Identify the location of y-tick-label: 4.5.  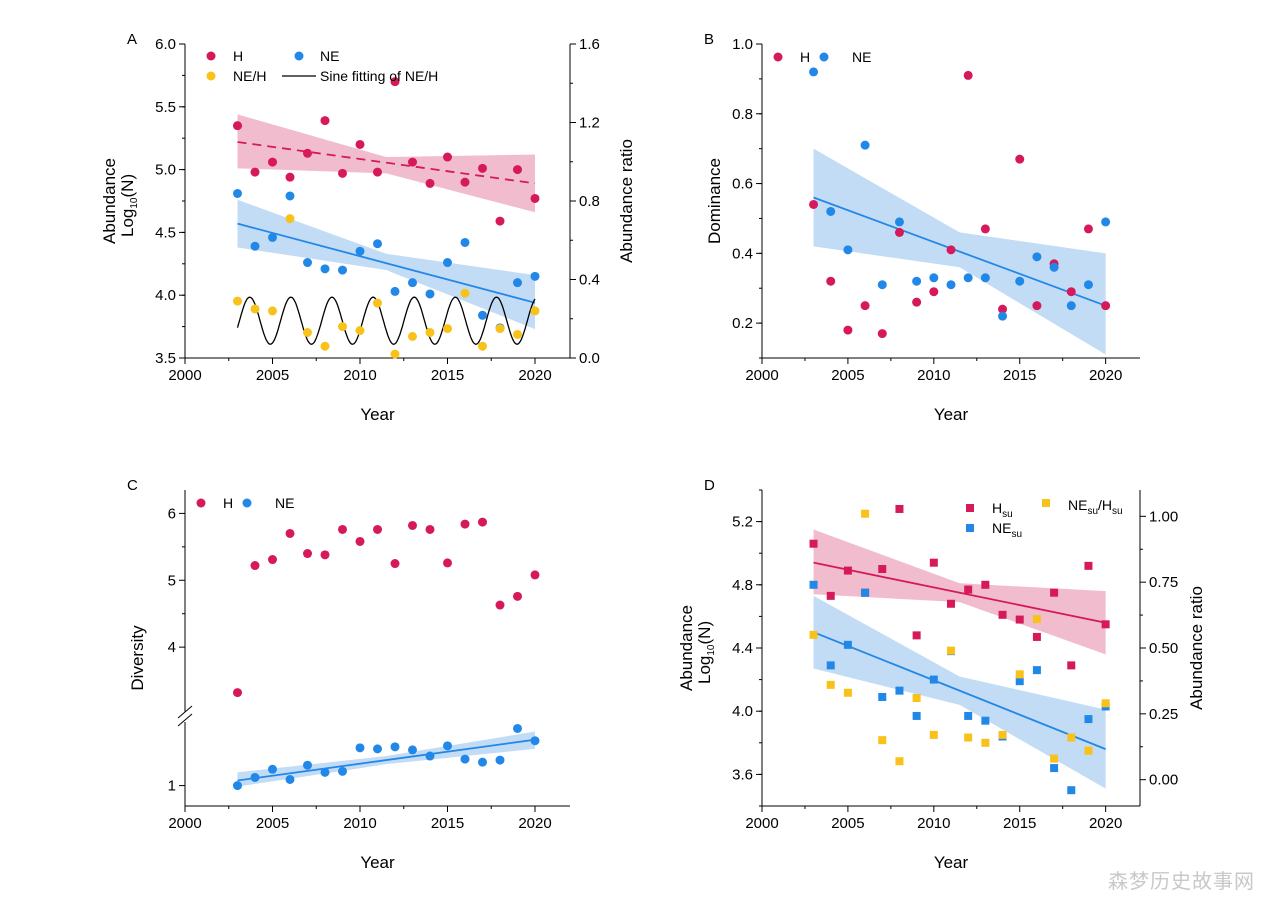
(165, 232).